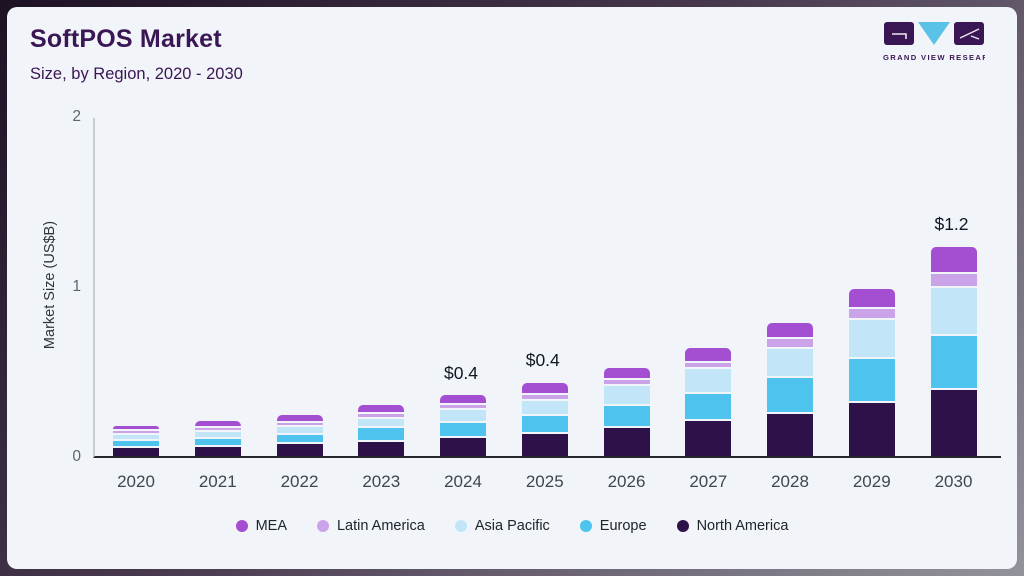 This screenshot has height=576, width=1024. What do you see at coordinates (76, 116) in the screenshot?
I see `y-tick-2: 2` at bounding box center [76, 116].